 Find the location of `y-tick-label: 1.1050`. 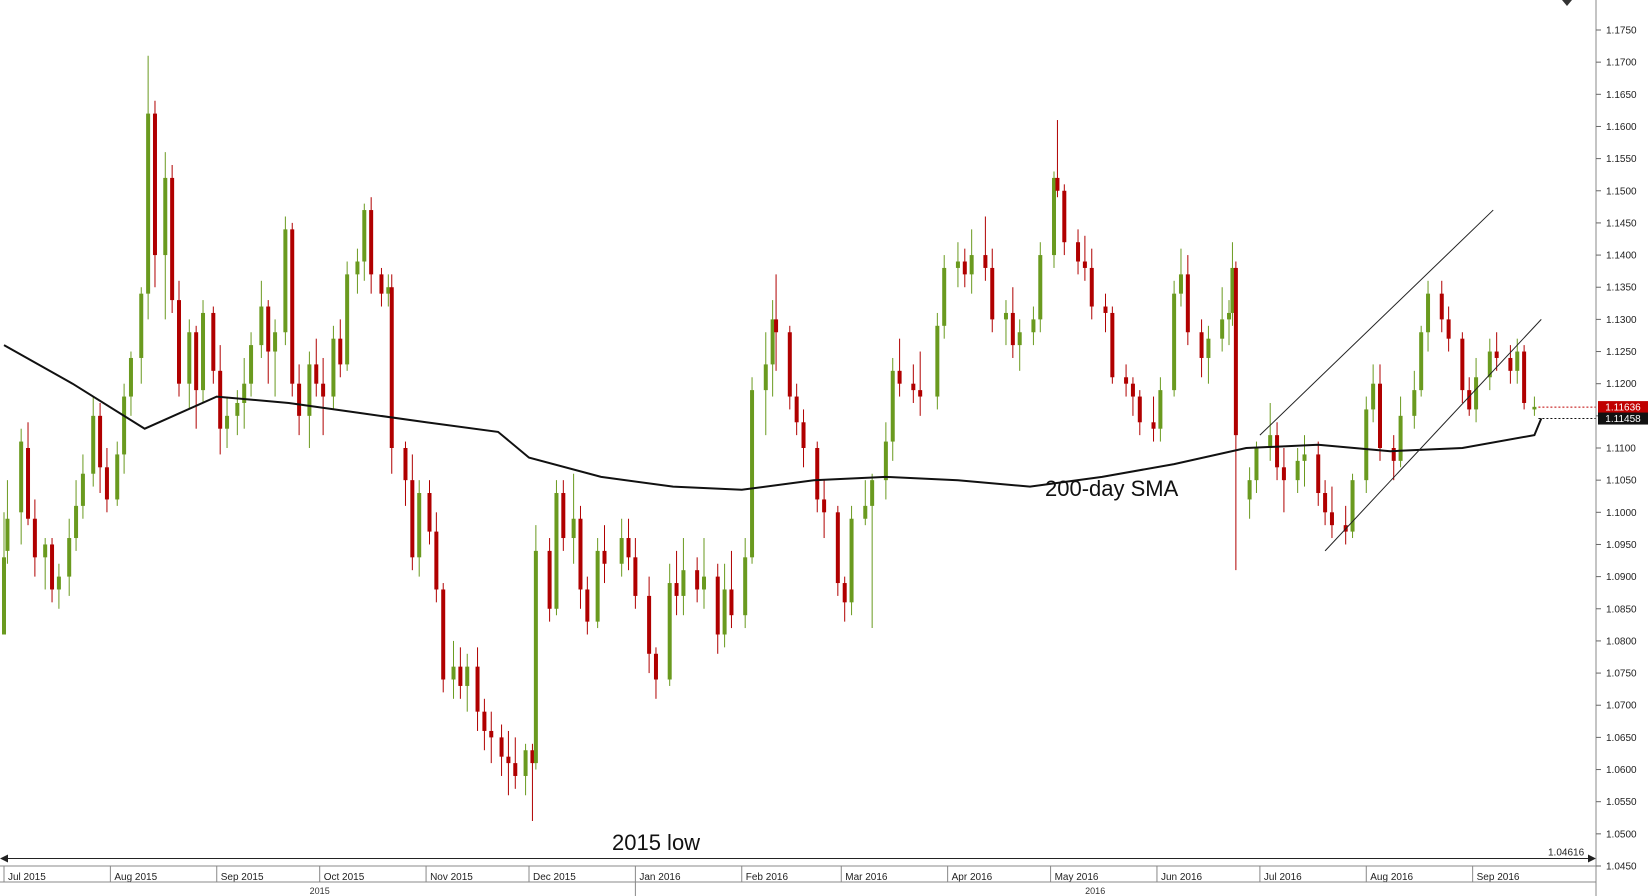

y-tick-label: 1.1050 is located at coordinates (1621, 481).